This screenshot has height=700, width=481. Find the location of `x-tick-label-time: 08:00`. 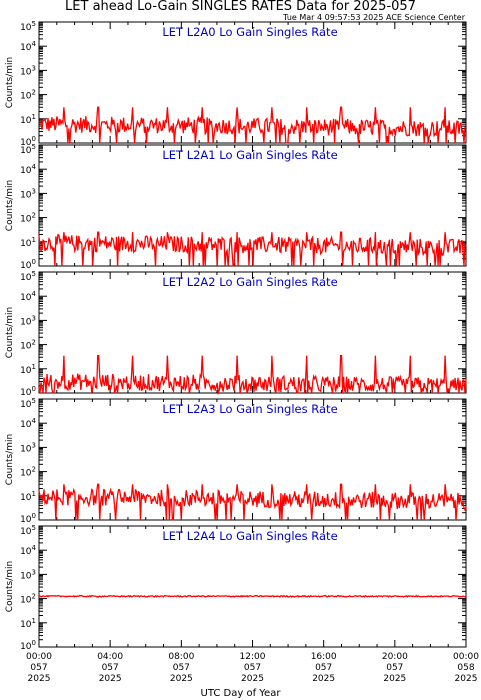

x-tick-label-time: 08:00 is located at coordinates (181, 657).